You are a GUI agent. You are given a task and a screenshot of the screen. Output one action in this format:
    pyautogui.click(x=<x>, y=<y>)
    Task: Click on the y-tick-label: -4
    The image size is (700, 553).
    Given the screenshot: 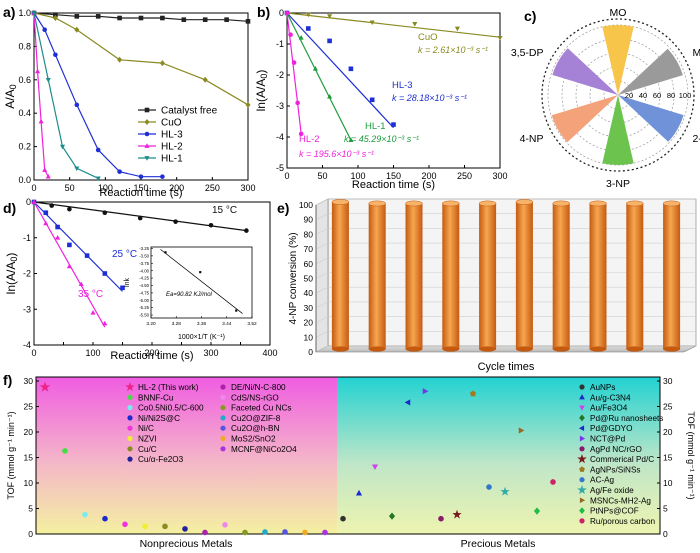 What is the action you would take?
    pyautogui.click(x=27, y=345)
    